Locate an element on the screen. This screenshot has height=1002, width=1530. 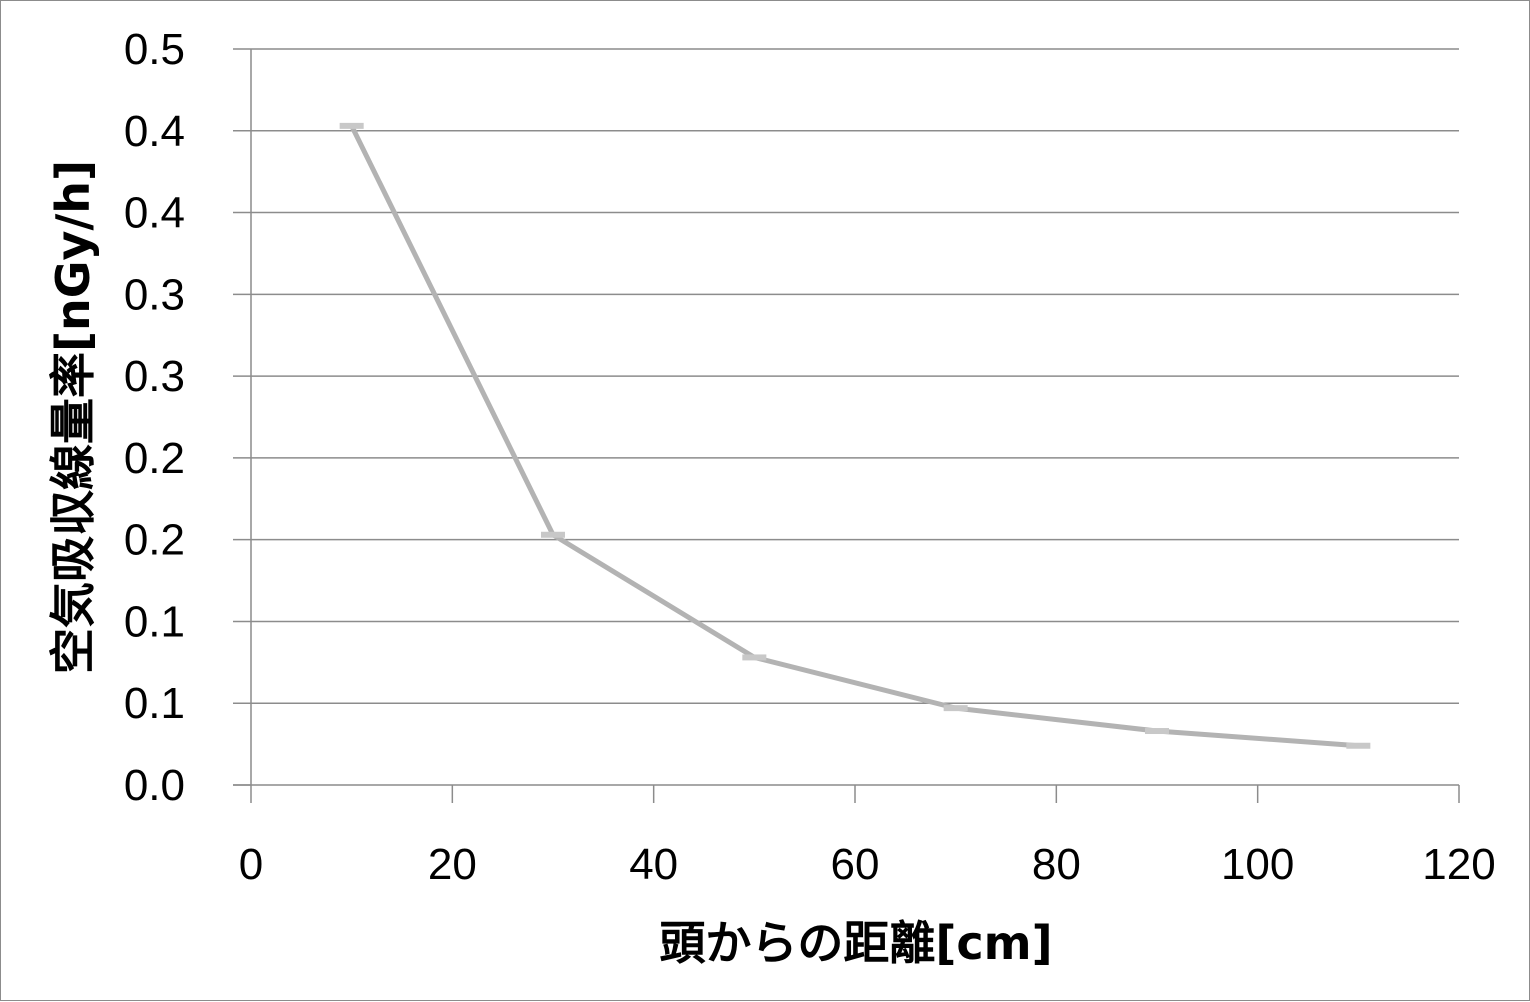
x-tick-label: 40 is located at coordinates (653, 864).